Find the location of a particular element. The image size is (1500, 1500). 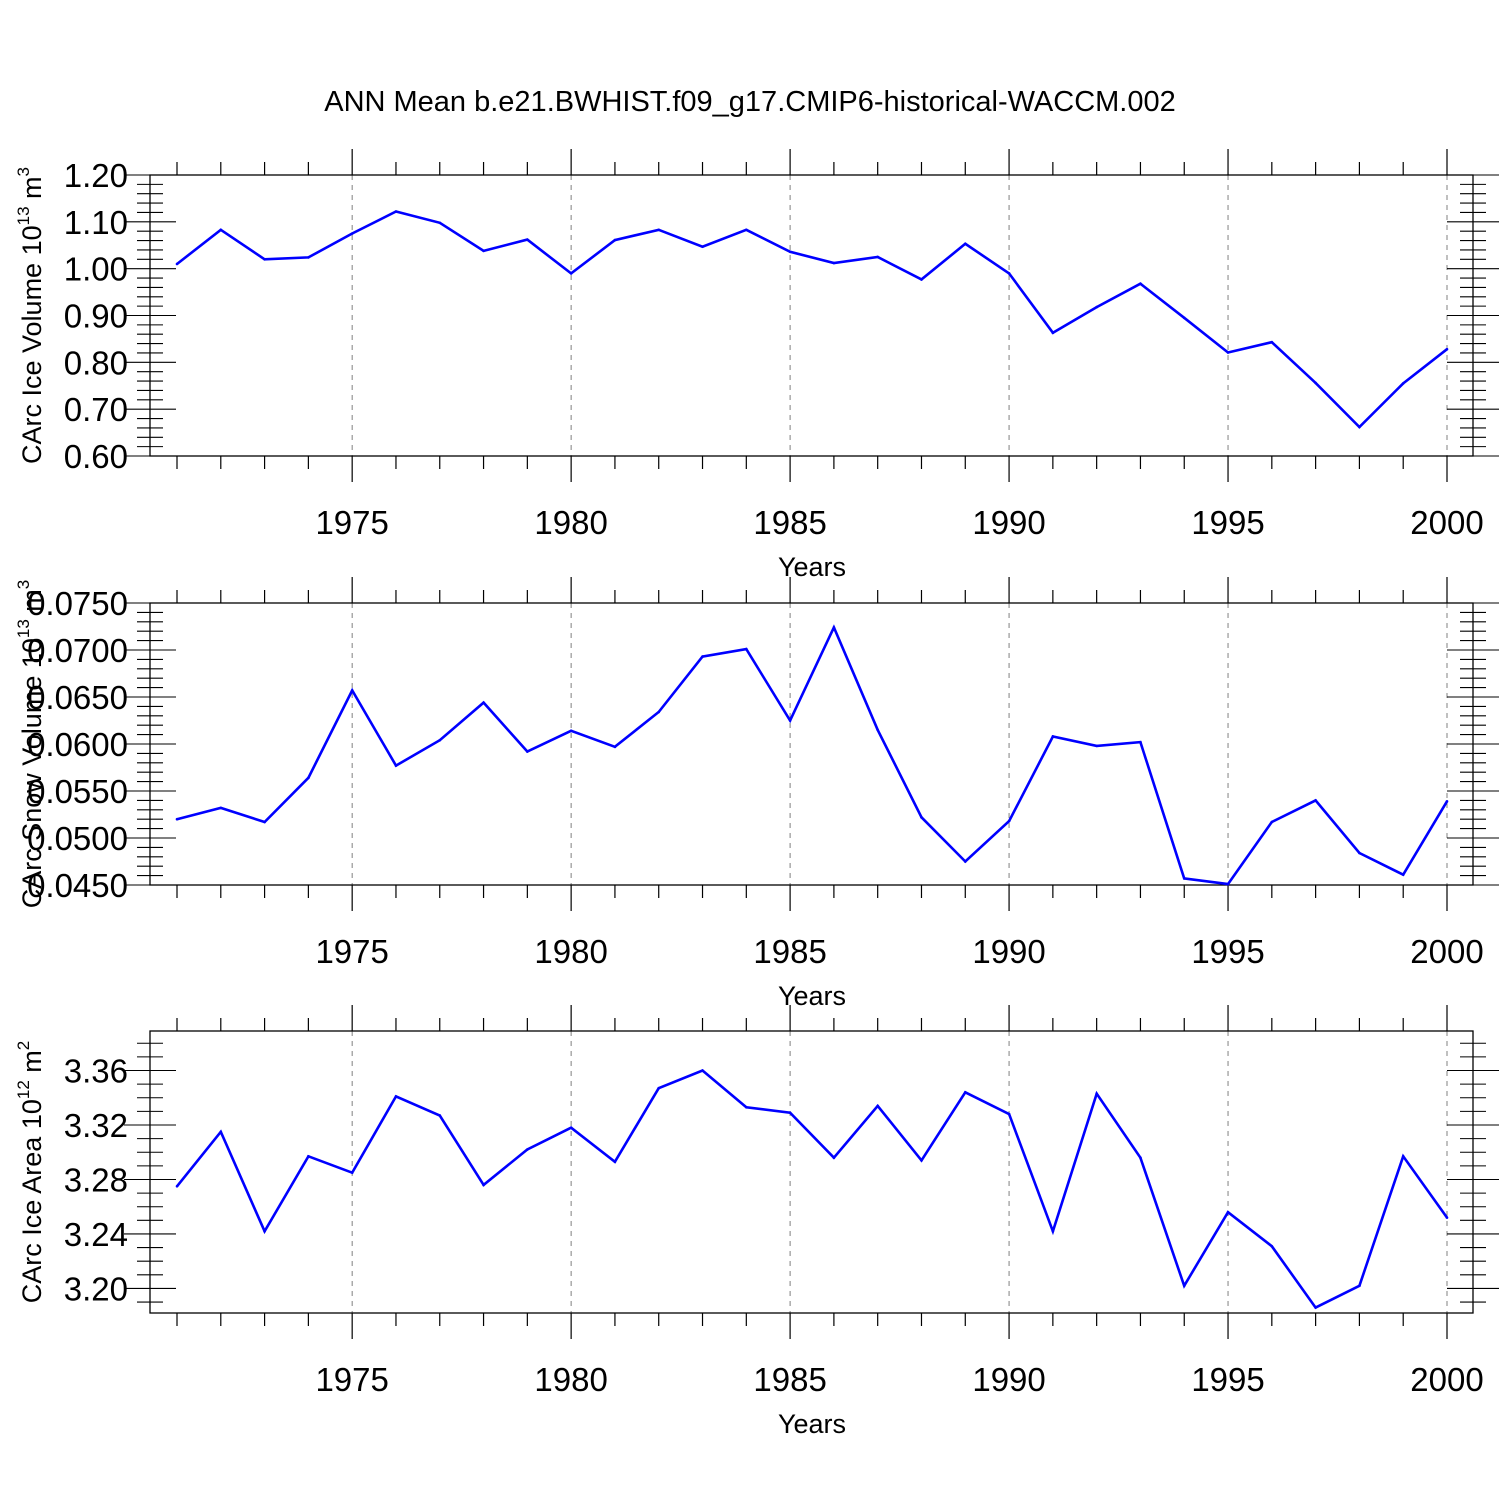

p2-xtick-label: 2000 is located at coordinates (1446, 1379).